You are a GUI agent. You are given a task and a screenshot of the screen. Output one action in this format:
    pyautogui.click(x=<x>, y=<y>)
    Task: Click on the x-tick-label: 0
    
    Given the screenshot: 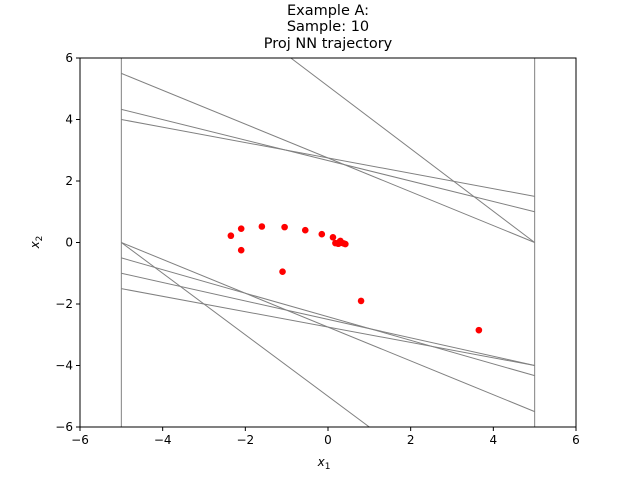 What is the action you would take?
    pyautogui.click(x=328, y=440)
    